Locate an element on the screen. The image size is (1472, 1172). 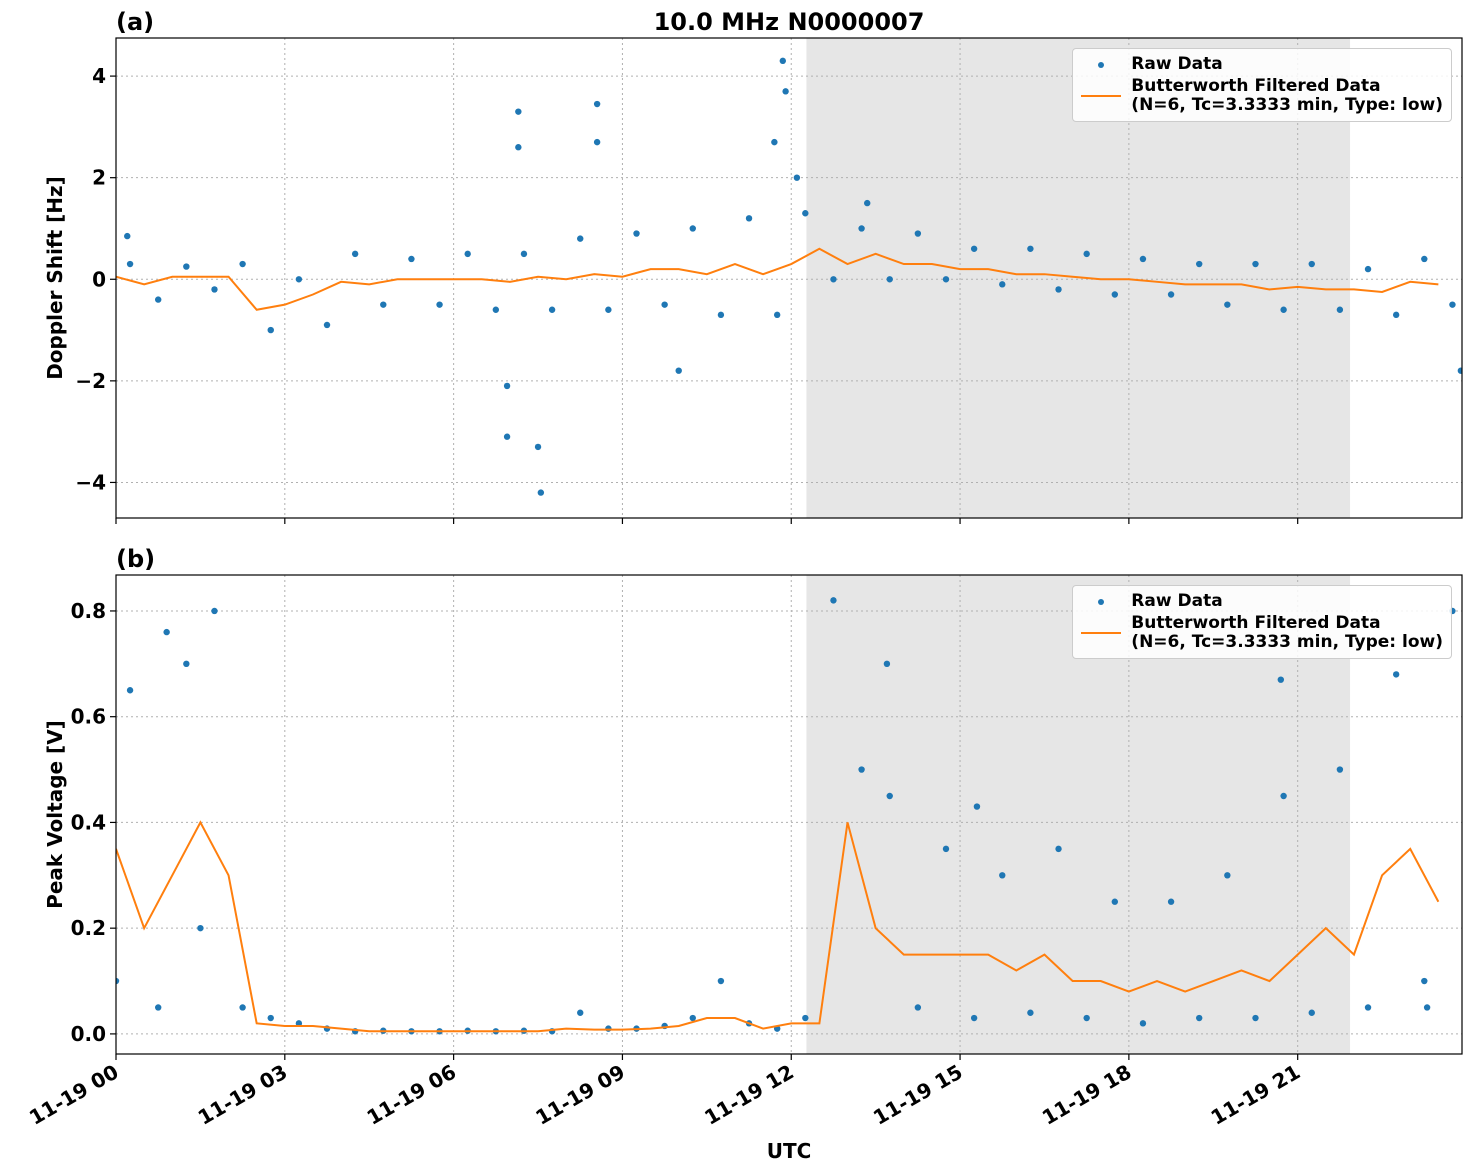
y-tick-label: 0.8 is located at coordinates (88, 611).